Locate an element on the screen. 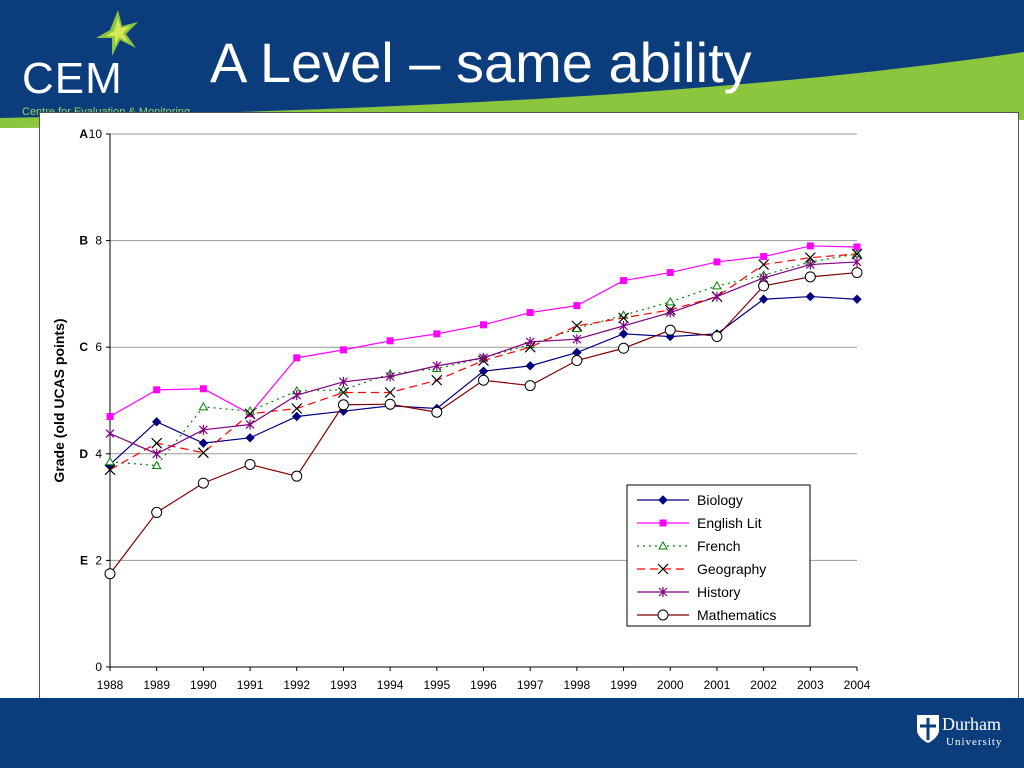 This screenshot has height=768, width=1024. x-tick-label: 1988 is located at coordinates (110, 685).